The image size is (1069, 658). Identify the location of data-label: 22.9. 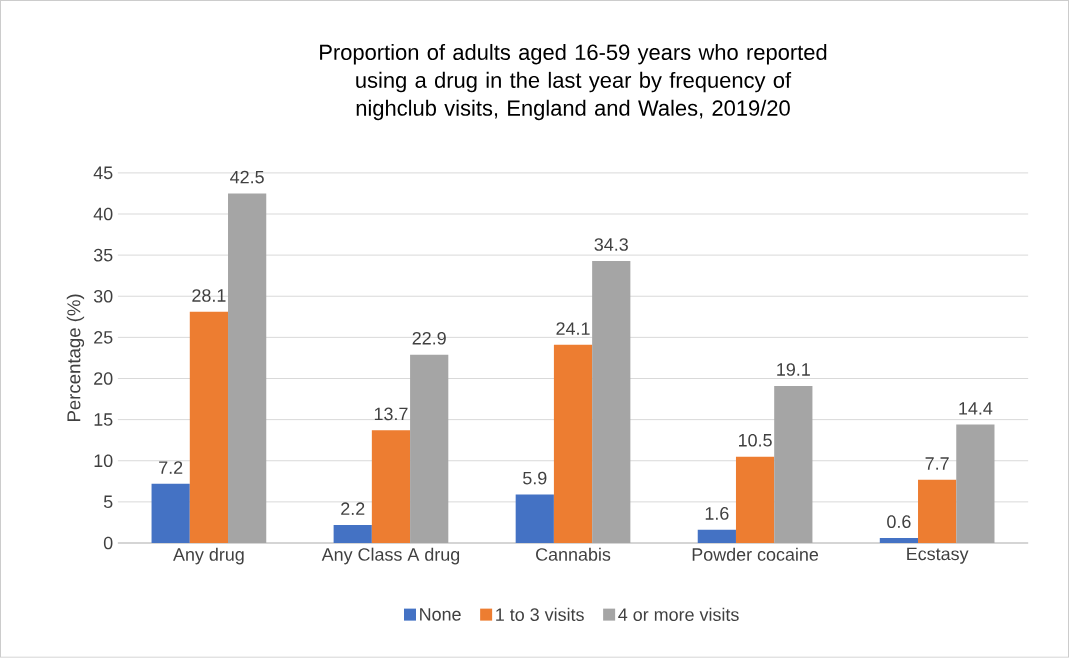
(429, 338).